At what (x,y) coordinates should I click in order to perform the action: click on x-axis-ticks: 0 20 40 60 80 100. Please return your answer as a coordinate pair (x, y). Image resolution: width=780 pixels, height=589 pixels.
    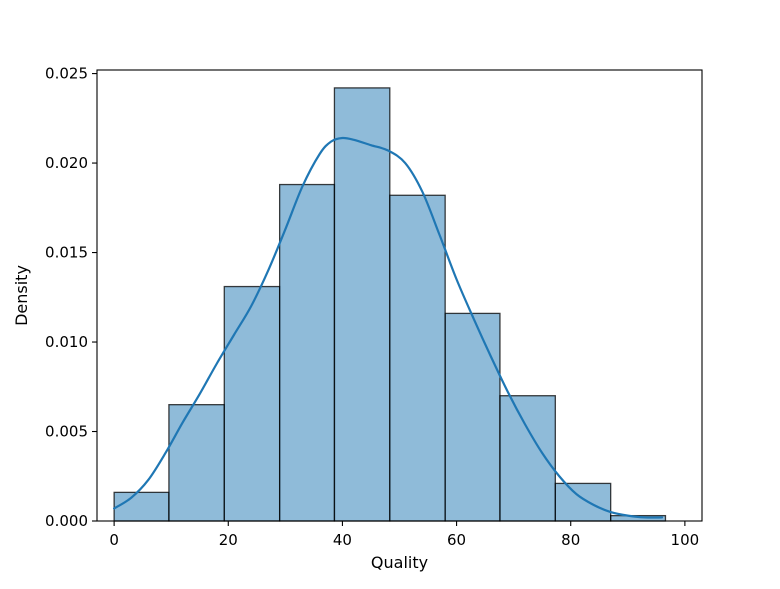
    Looking at the image, I should click on (404, 535).